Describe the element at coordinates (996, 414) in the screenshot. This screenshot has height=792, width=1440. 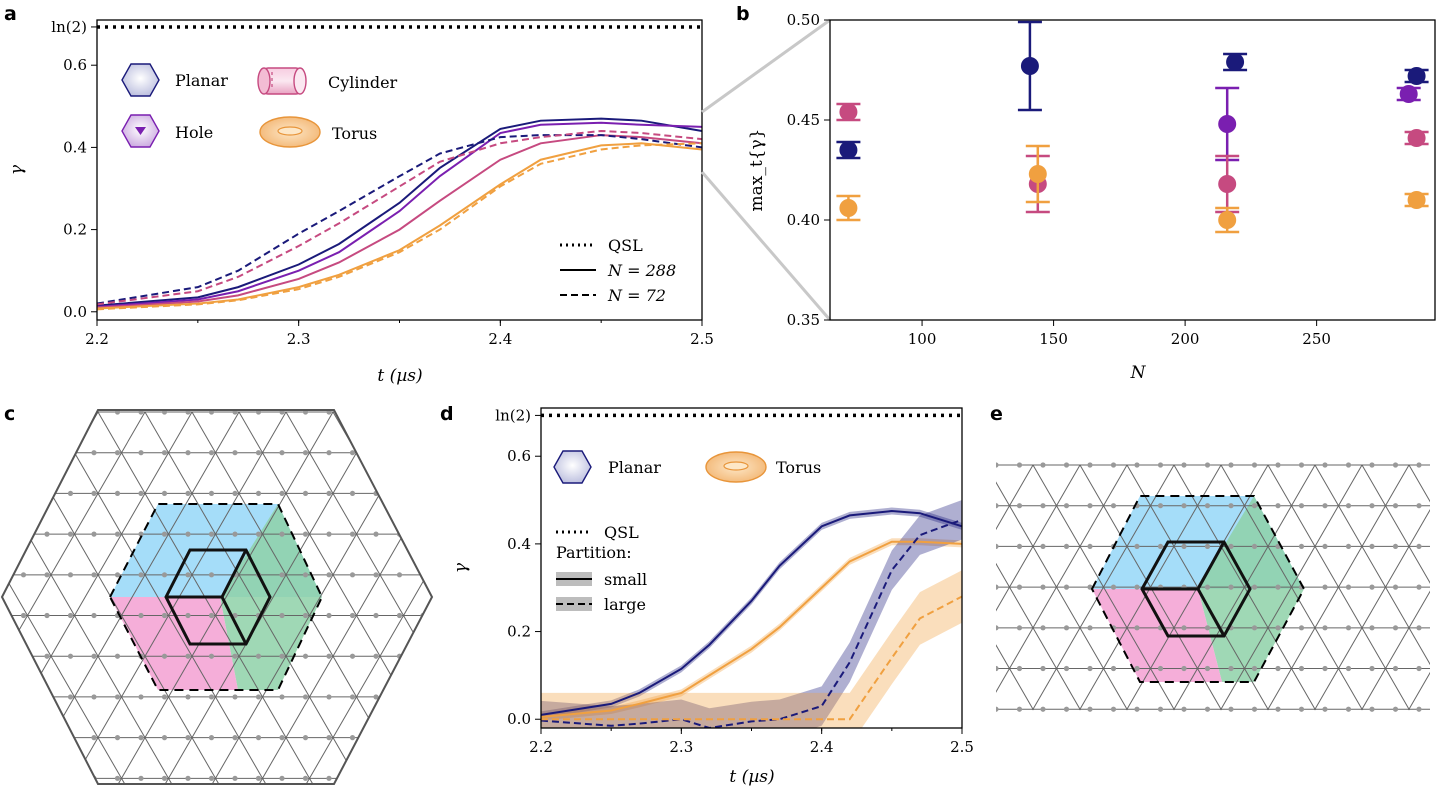
I see `panel-letter-e: e` at that location.